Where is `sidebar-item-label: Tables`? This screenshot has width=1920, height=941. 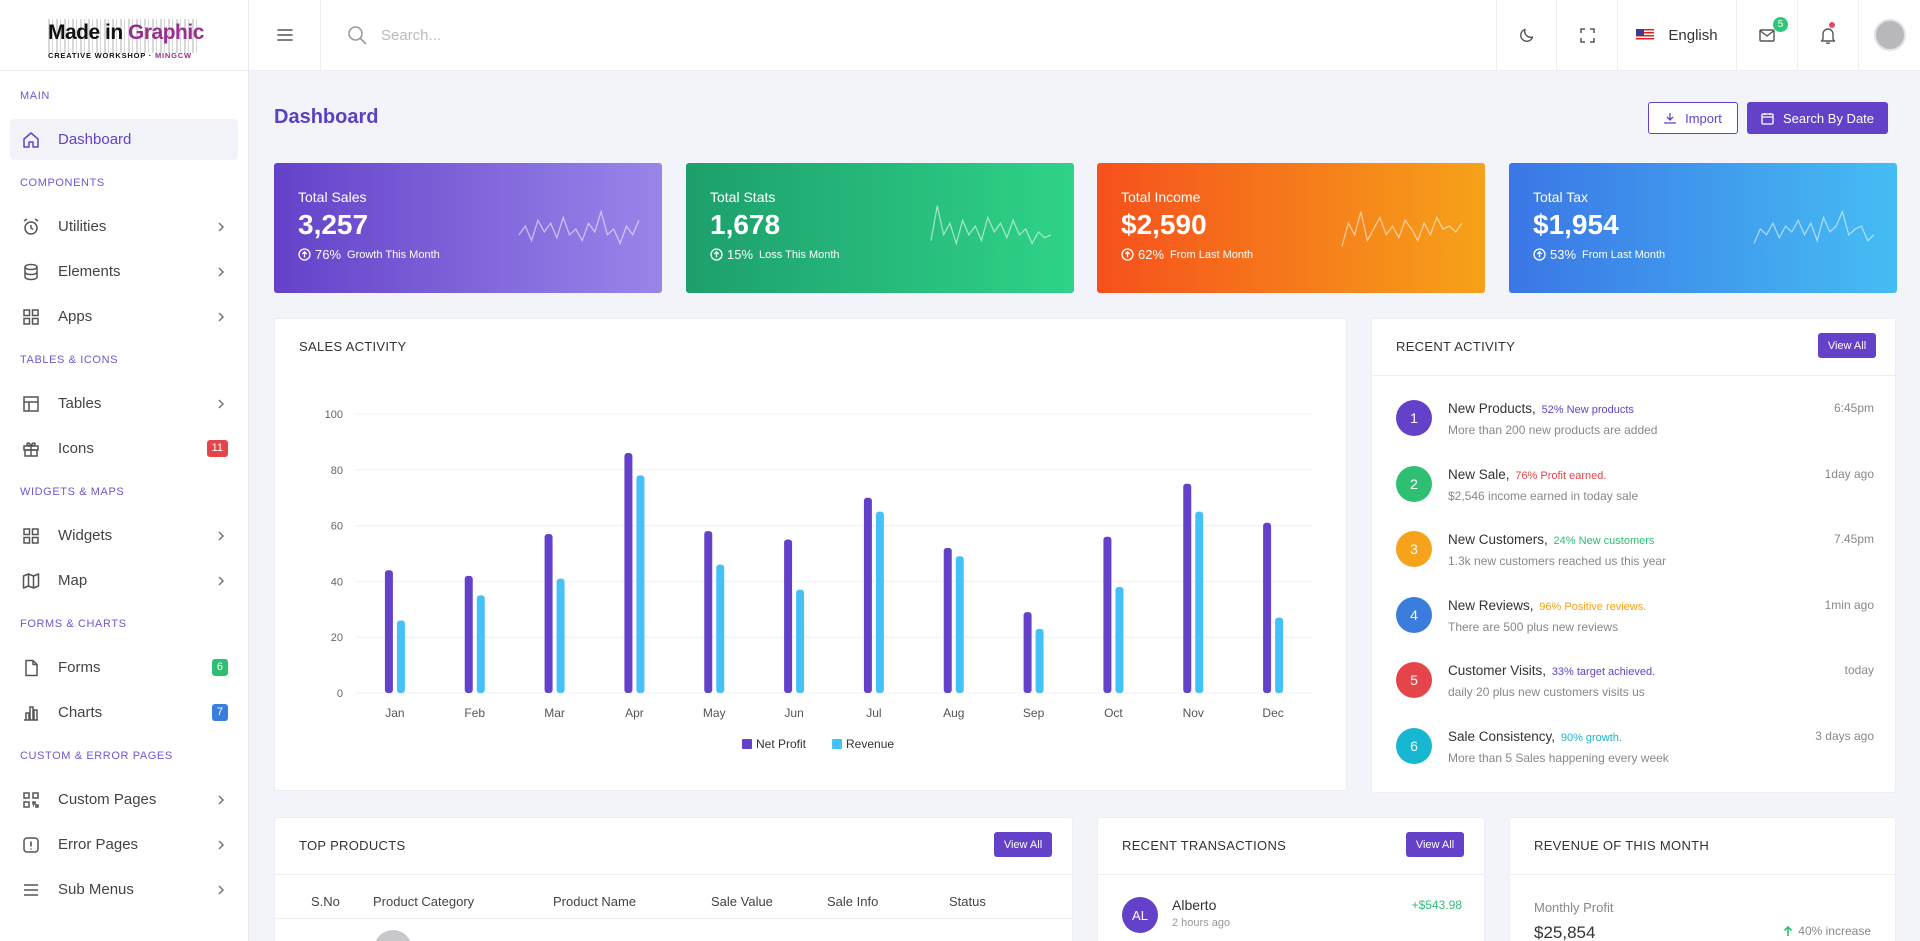 sidebar-item-label: Tables is located at coordinates (80, 403).